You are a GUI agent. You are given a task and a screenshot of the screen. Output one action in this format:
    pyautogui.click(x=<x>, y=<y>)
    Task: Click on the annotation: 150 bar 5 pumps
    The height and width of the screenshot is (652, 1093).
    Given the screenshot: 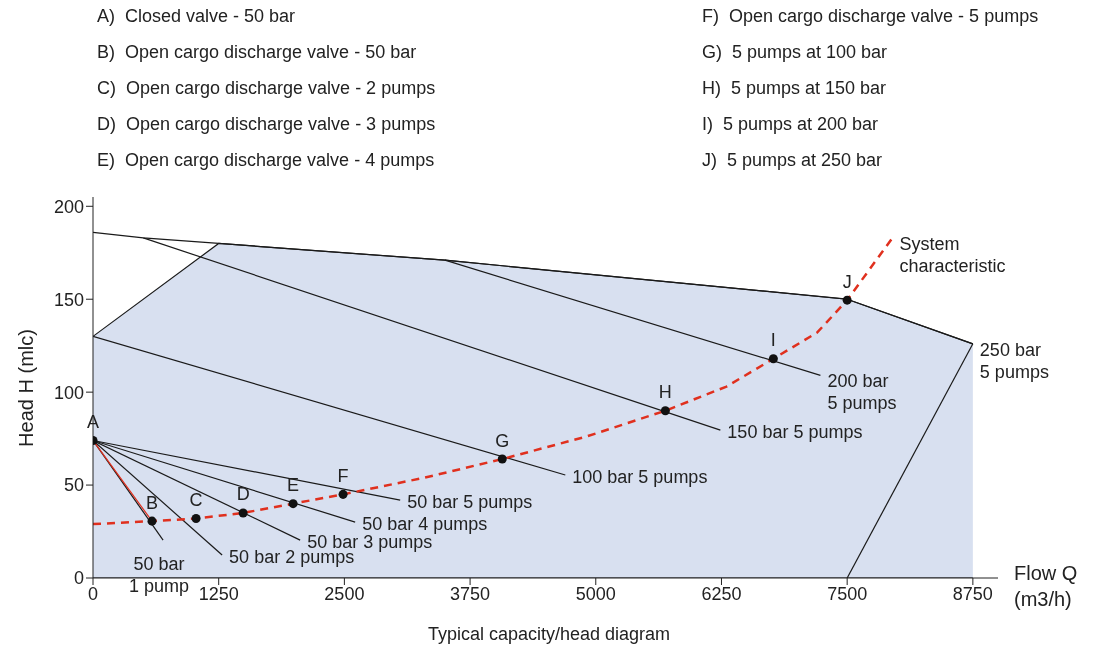 What is the action you would take?
    pyautogui.click(x=795, y=432)
    